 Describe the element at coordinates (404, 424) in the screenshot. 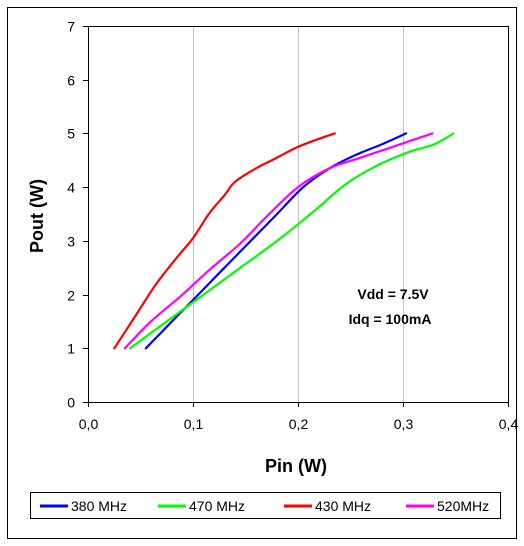

I see `x-tick-label: 0,3` at that location.